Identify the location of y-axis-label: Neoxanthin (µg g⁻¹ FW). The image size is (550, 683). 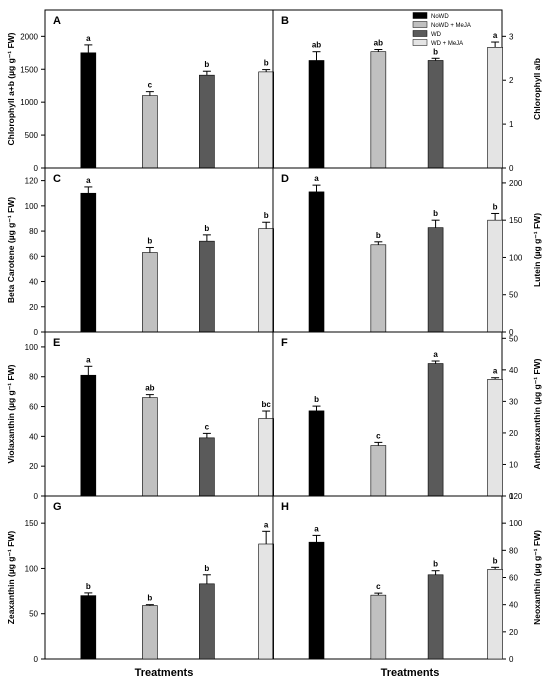
(537, 577).